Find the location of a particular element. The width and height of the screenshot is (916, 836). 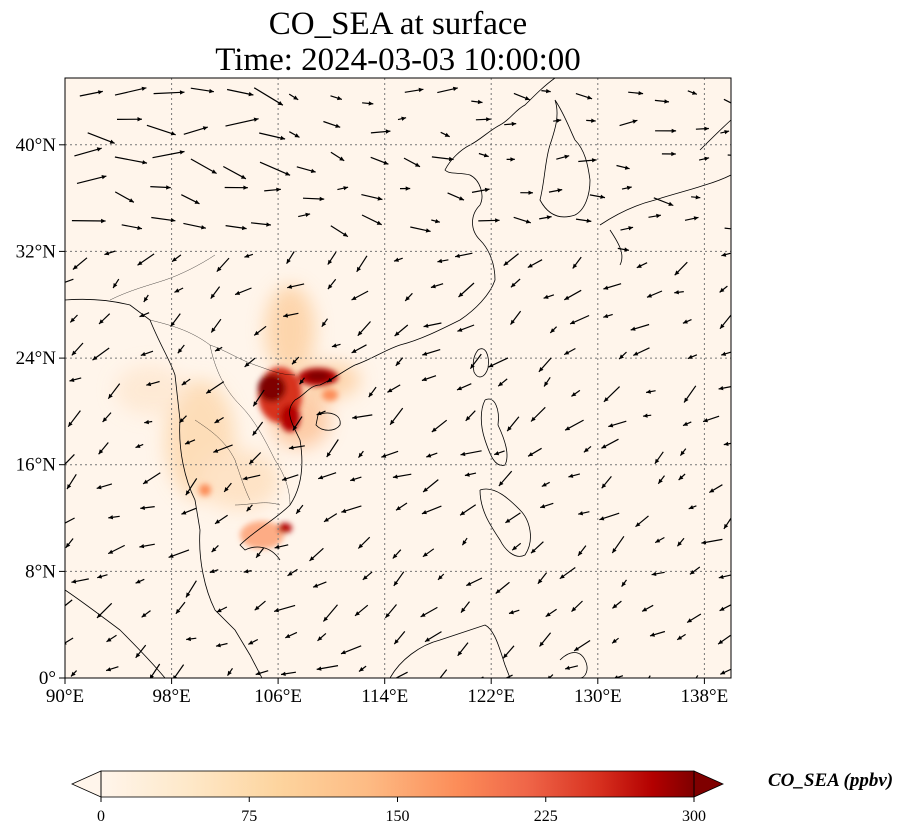

colorbar-min-extension is located at coordinates (86, 784).